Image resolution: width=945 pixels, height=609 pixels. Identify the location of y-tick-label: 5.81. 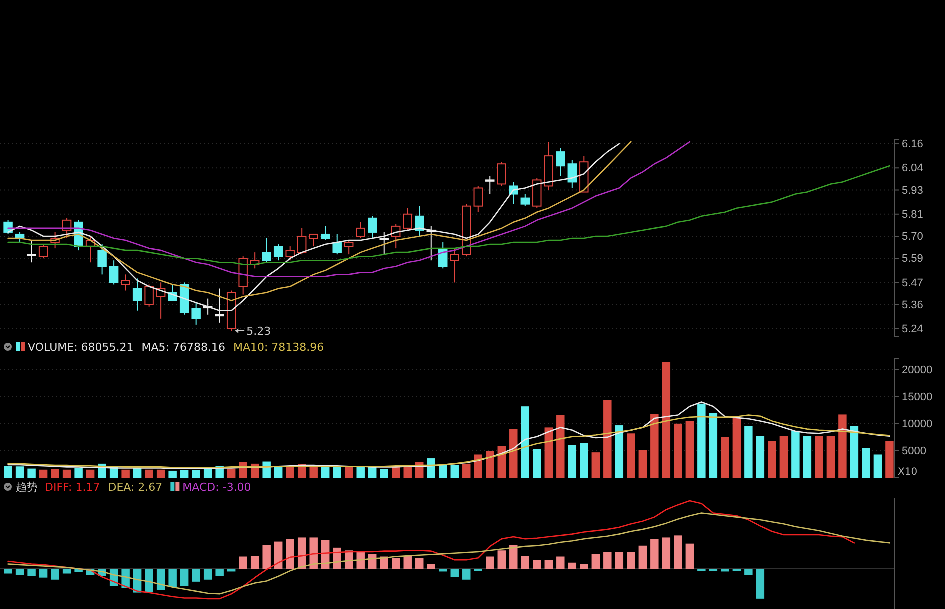
(913, 214).